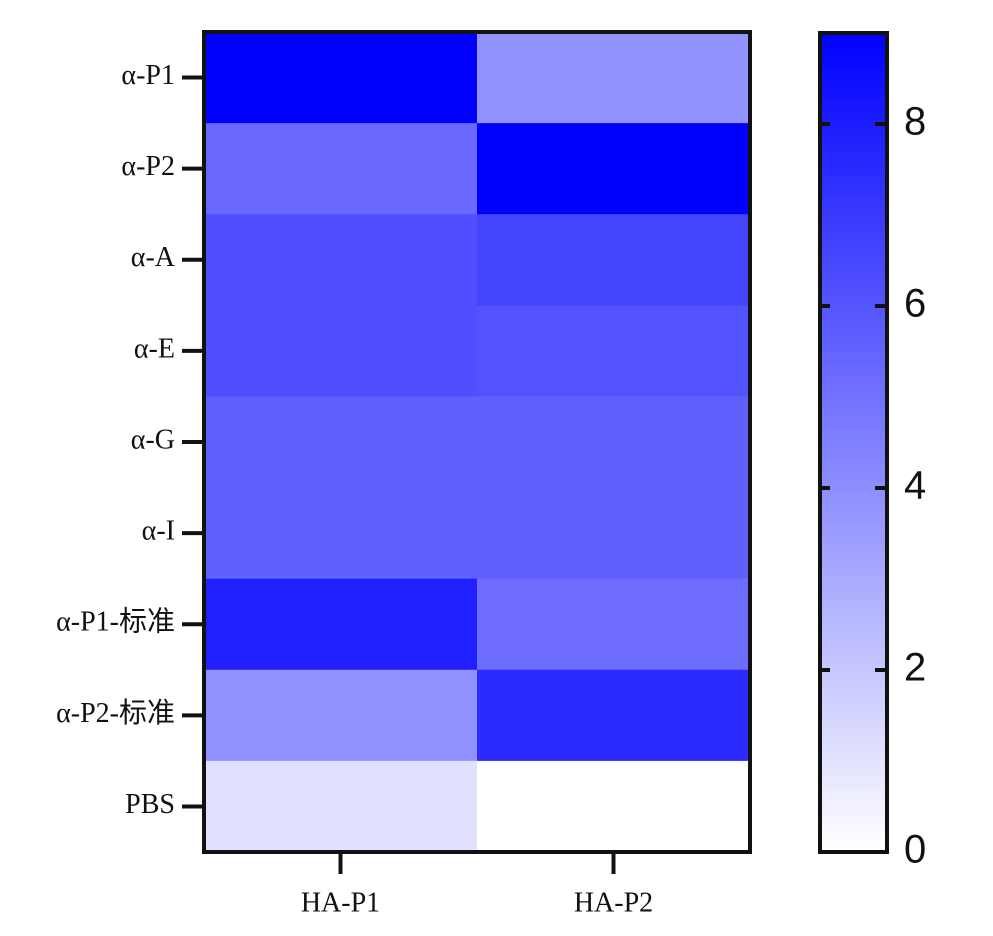 This screenshot has height=936, width=993. What do you see at coordinates (853, 442) in the screenshot?
I see `colorbar` at bounding box center [853, 442].